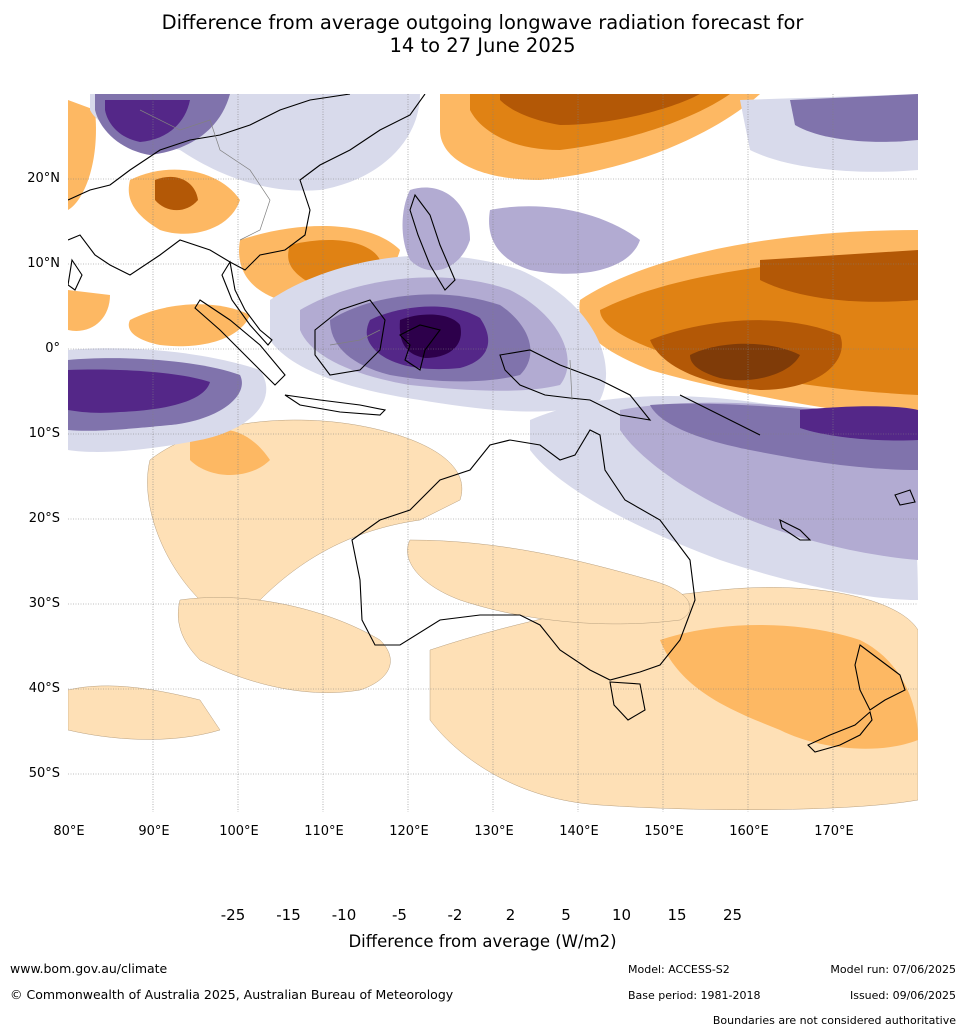  I want to click on positive-anomaly-andaman, so click(189, 325).